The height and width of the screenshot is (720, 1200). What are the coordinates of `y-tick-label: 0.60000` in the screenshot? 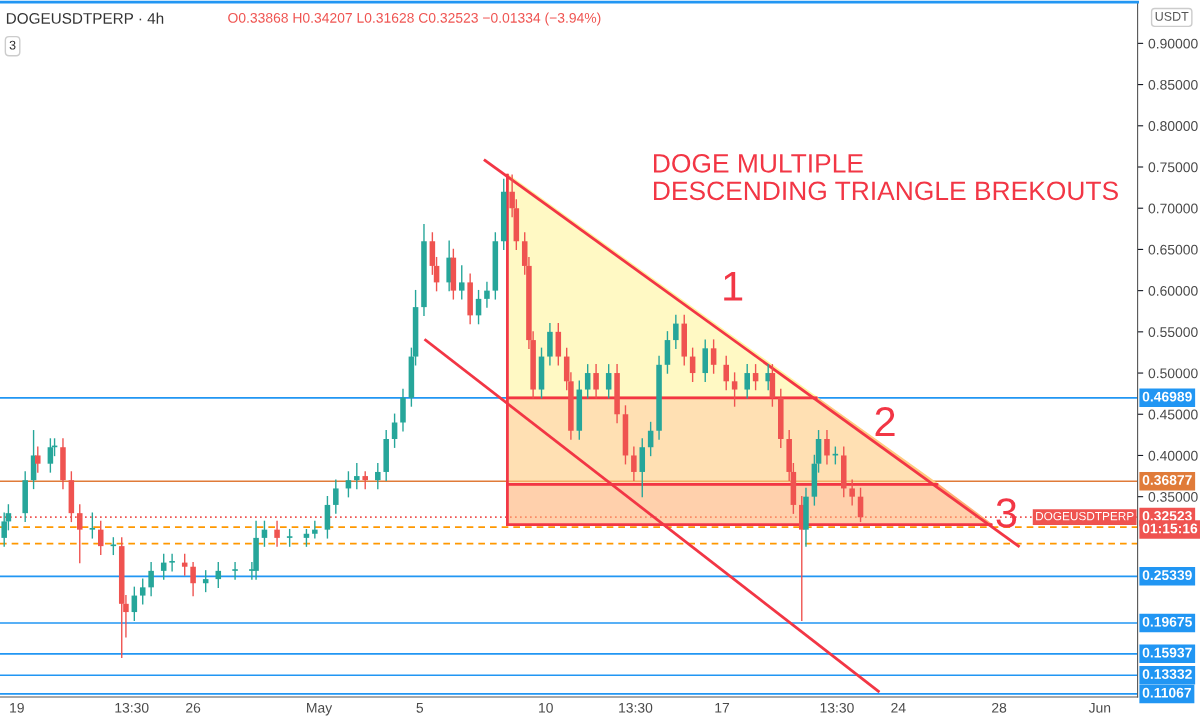 It's located at (1173, 290).